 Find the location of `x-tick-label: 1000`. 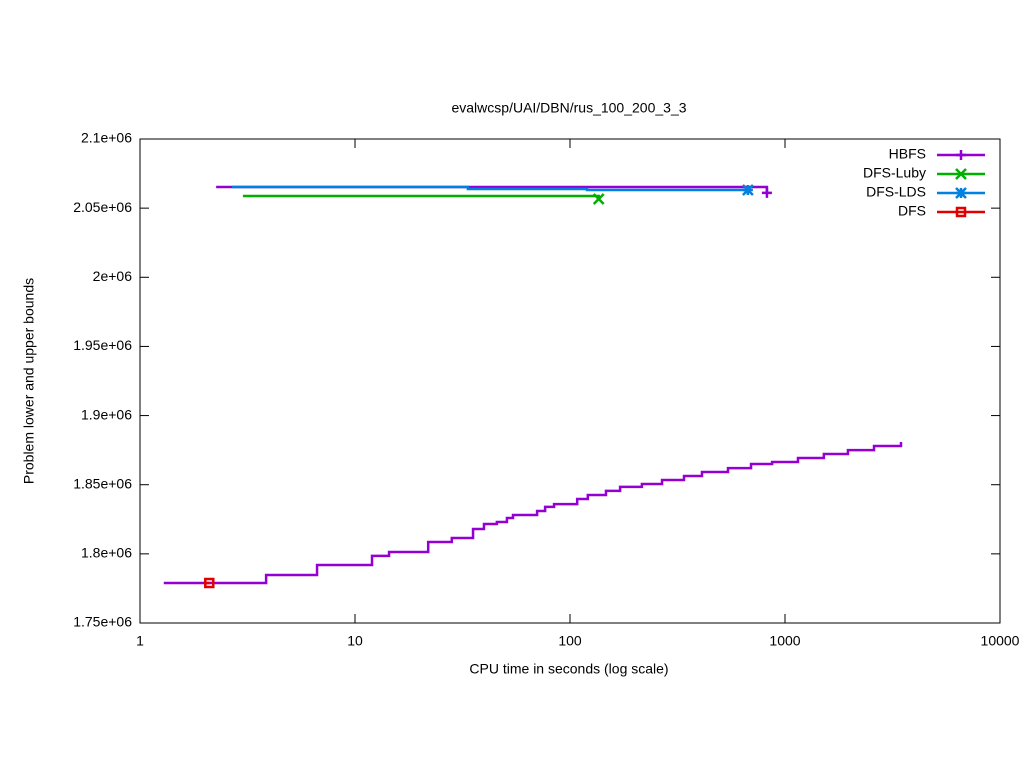

x-tick-label: 1000 is located at coordinates (784, 641).